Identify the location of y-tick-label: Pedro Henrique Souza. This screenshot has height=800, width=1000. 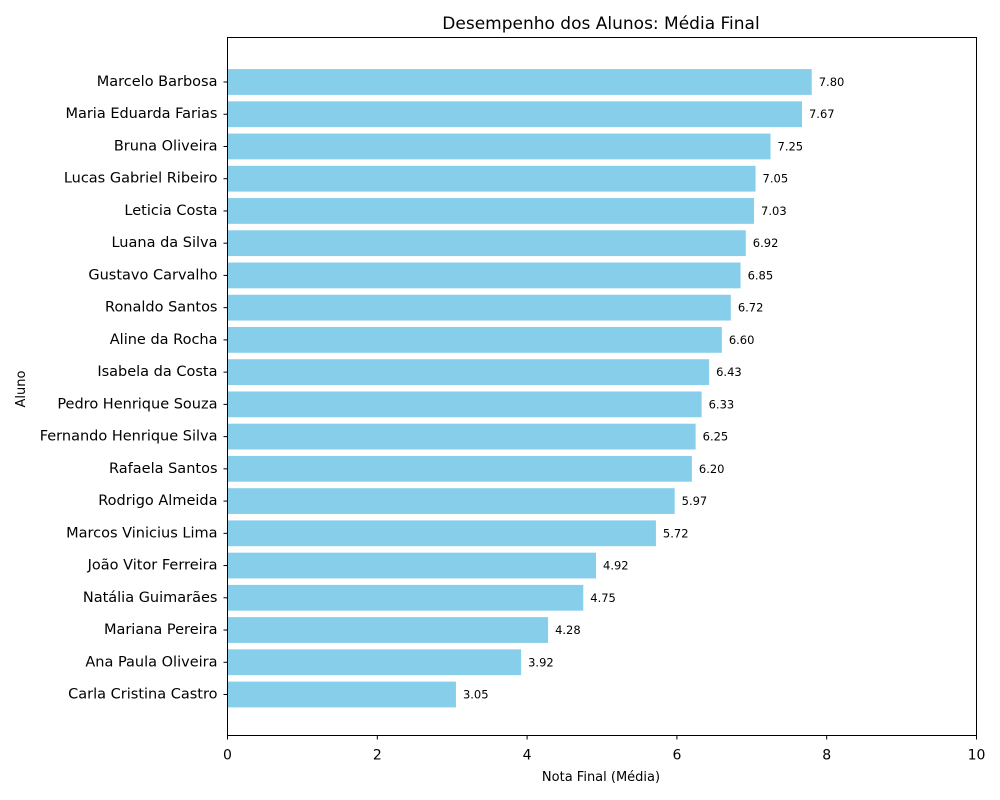
(137, 404).